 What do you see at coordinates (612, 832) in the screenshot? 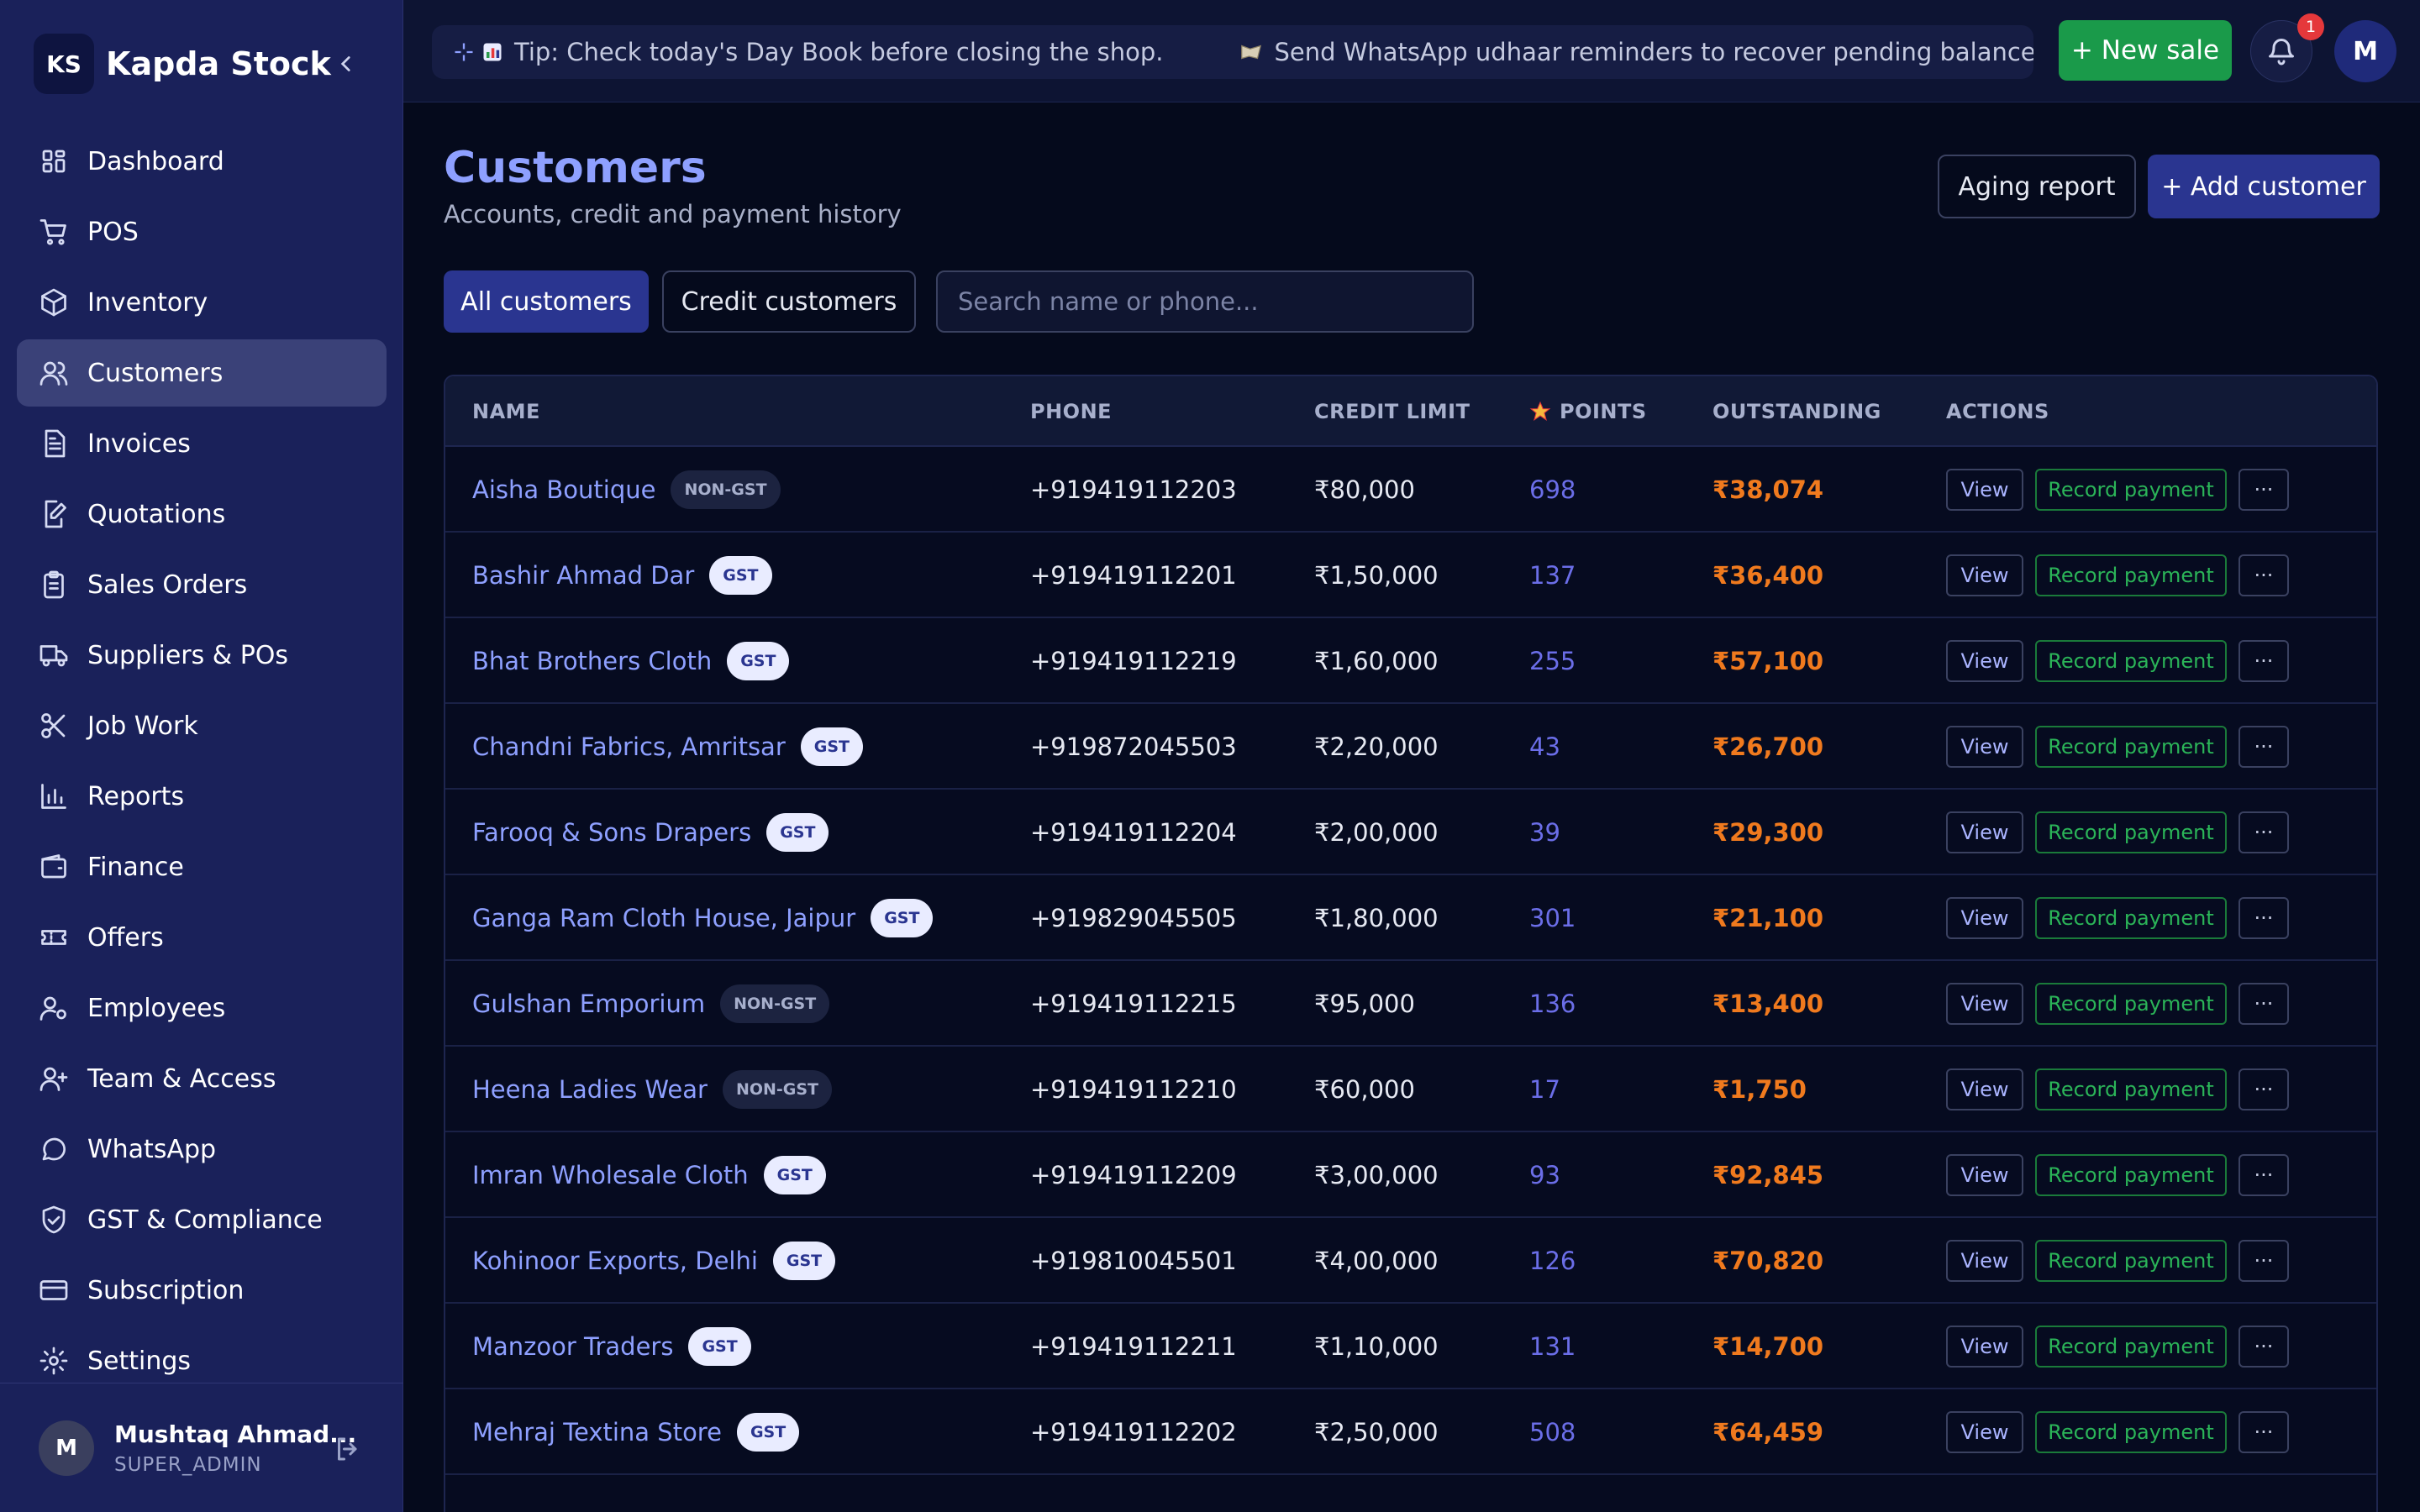
I see `customer-name-link: Farooq & Sons Drapers` at bounding box center [612, 832].